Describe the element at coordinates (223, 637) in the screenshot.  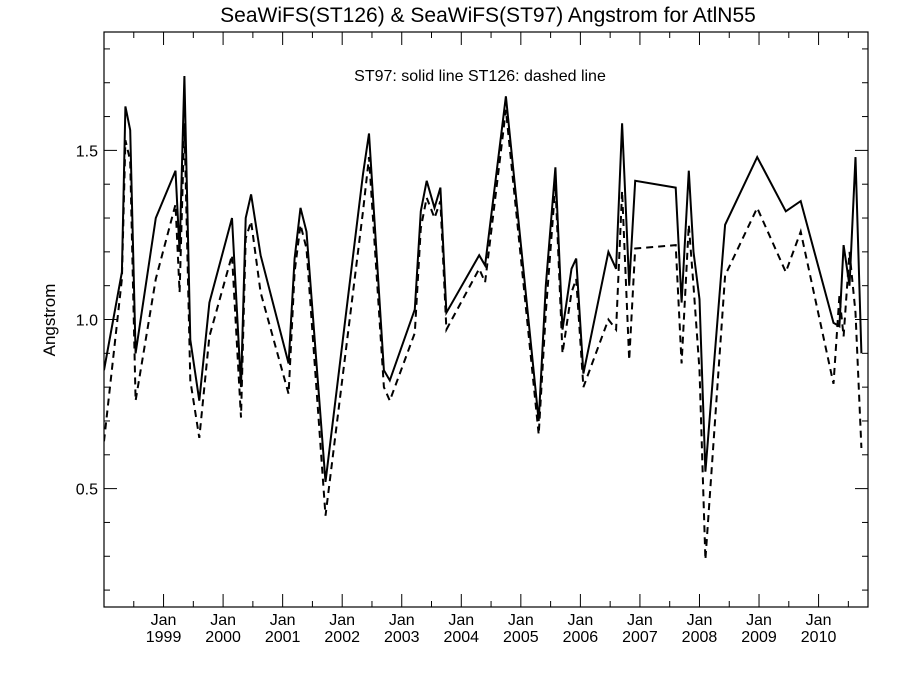
I see `x-tick-label-year: 2000` at that location.